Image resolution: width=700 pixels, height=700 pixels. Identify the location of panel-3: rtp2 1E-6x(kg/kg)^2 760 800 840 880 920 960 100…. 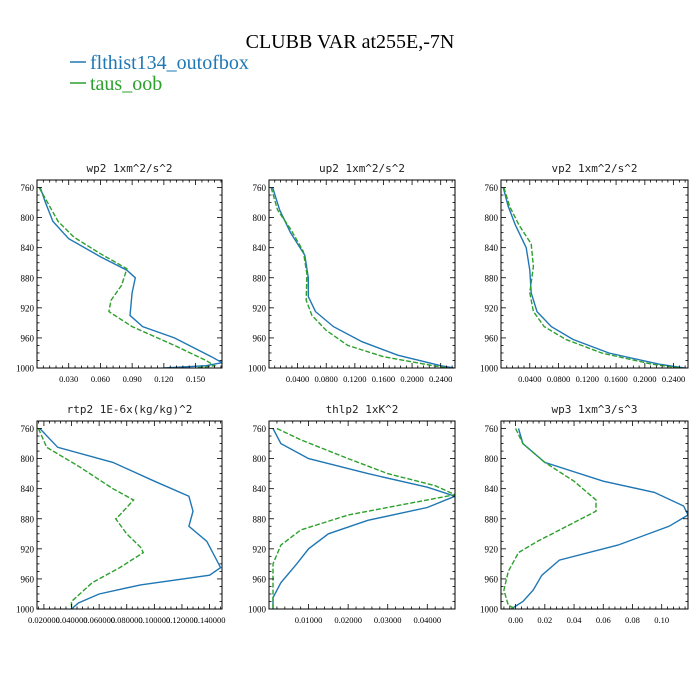
(121, 514).